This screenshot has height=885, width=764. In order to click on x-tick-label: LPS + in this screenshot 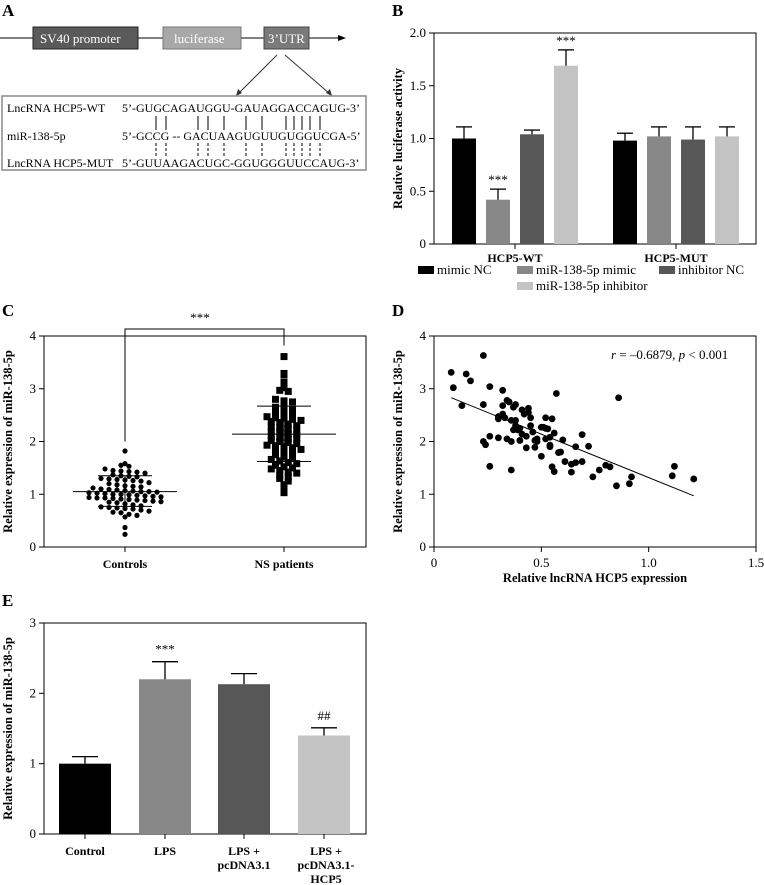, I will do `click(244, 851)`.